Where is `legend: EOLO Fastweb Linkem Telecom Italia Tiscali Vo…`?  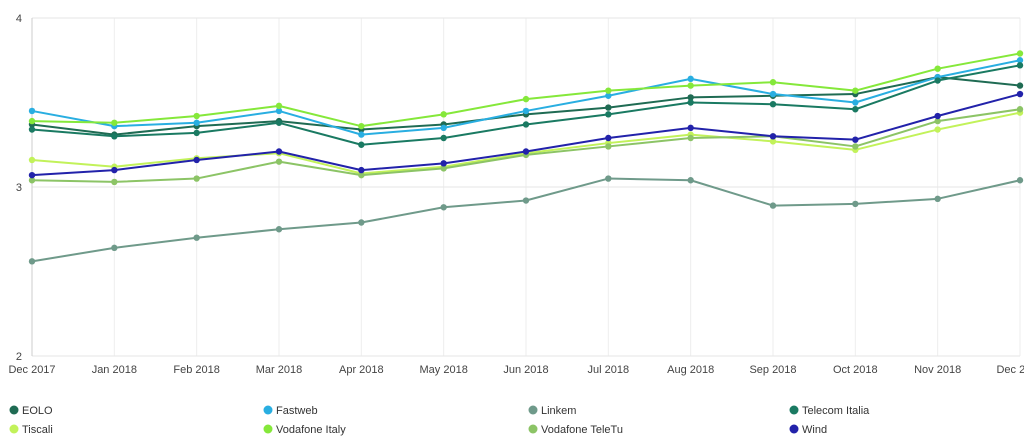 legend: EOLO Fastweb Linkem Telecom Italia Tiscali Vo… is located at coordinates (440, 420).